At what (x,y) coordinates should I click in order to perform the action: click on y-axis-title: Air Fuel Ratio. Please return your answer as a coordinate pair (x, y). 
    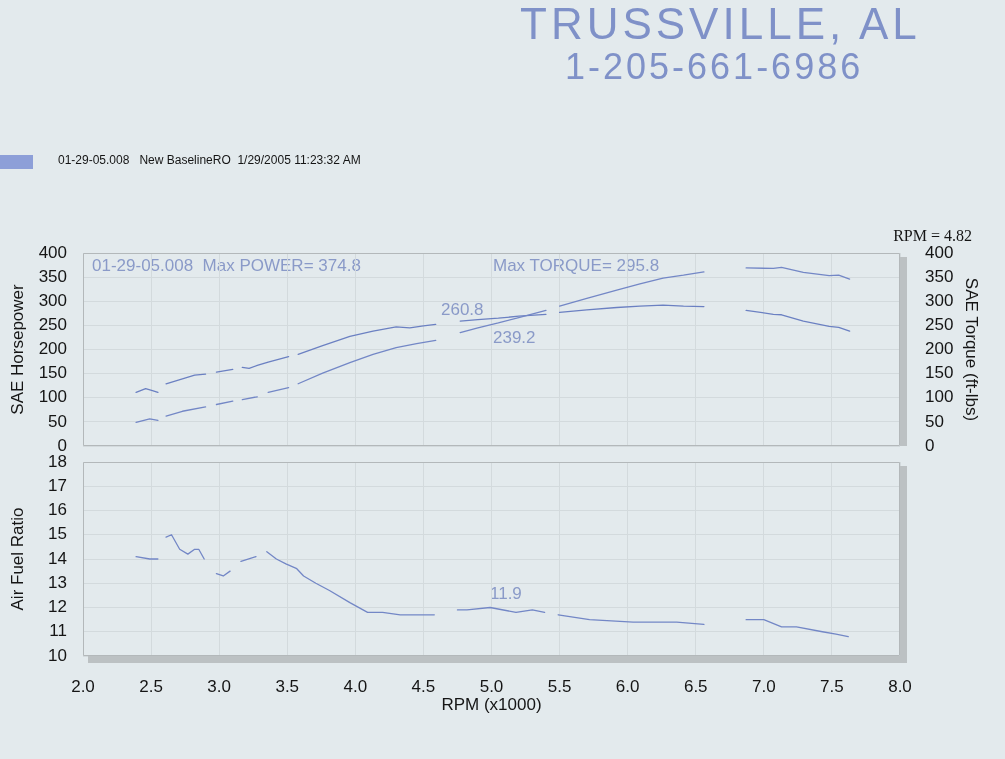
    Looking at the image, I should click on (17, 559).